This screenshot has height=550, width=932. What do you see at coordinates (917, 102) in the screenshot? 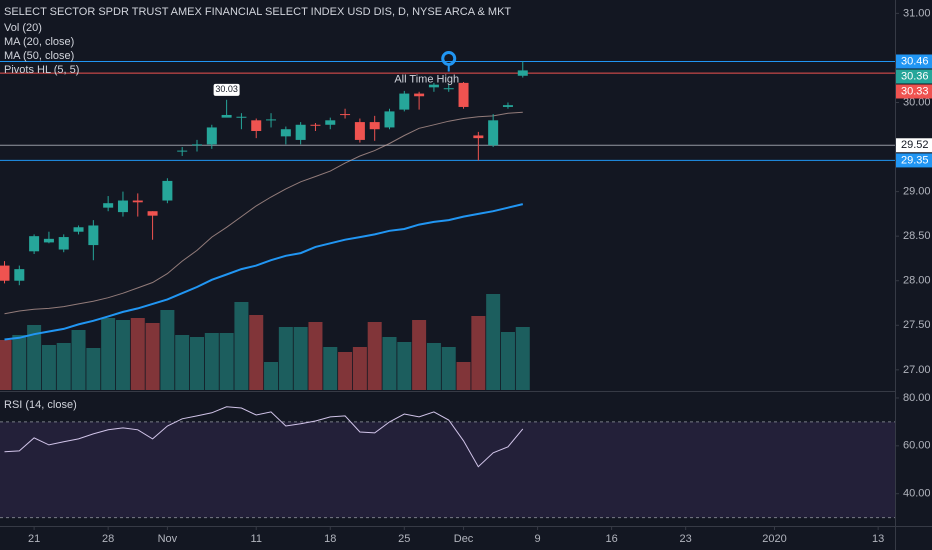
I see `y-tick-label: 30.00` at bounding box center [917, 102].